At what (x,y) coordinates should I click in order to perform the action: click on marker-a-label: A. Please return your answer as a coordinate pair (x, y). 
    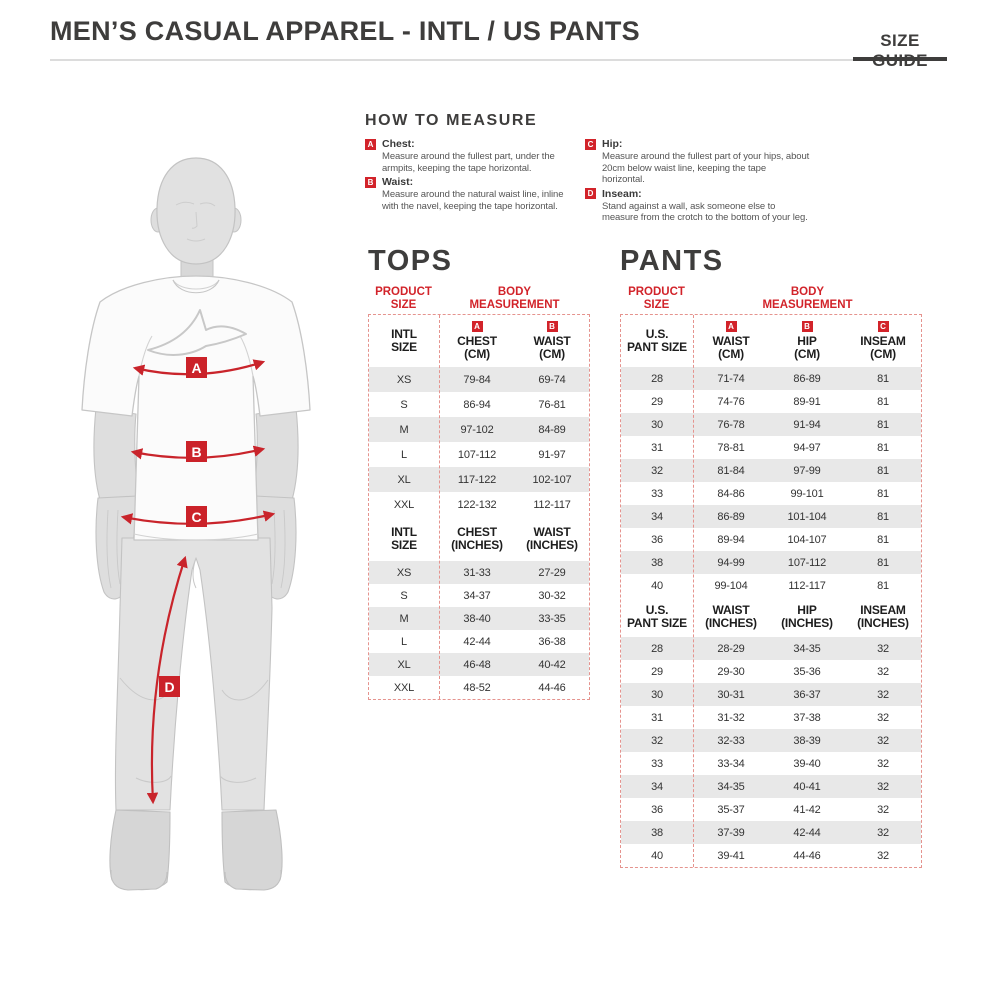
    Looking at the image, I should click on (196, 368).